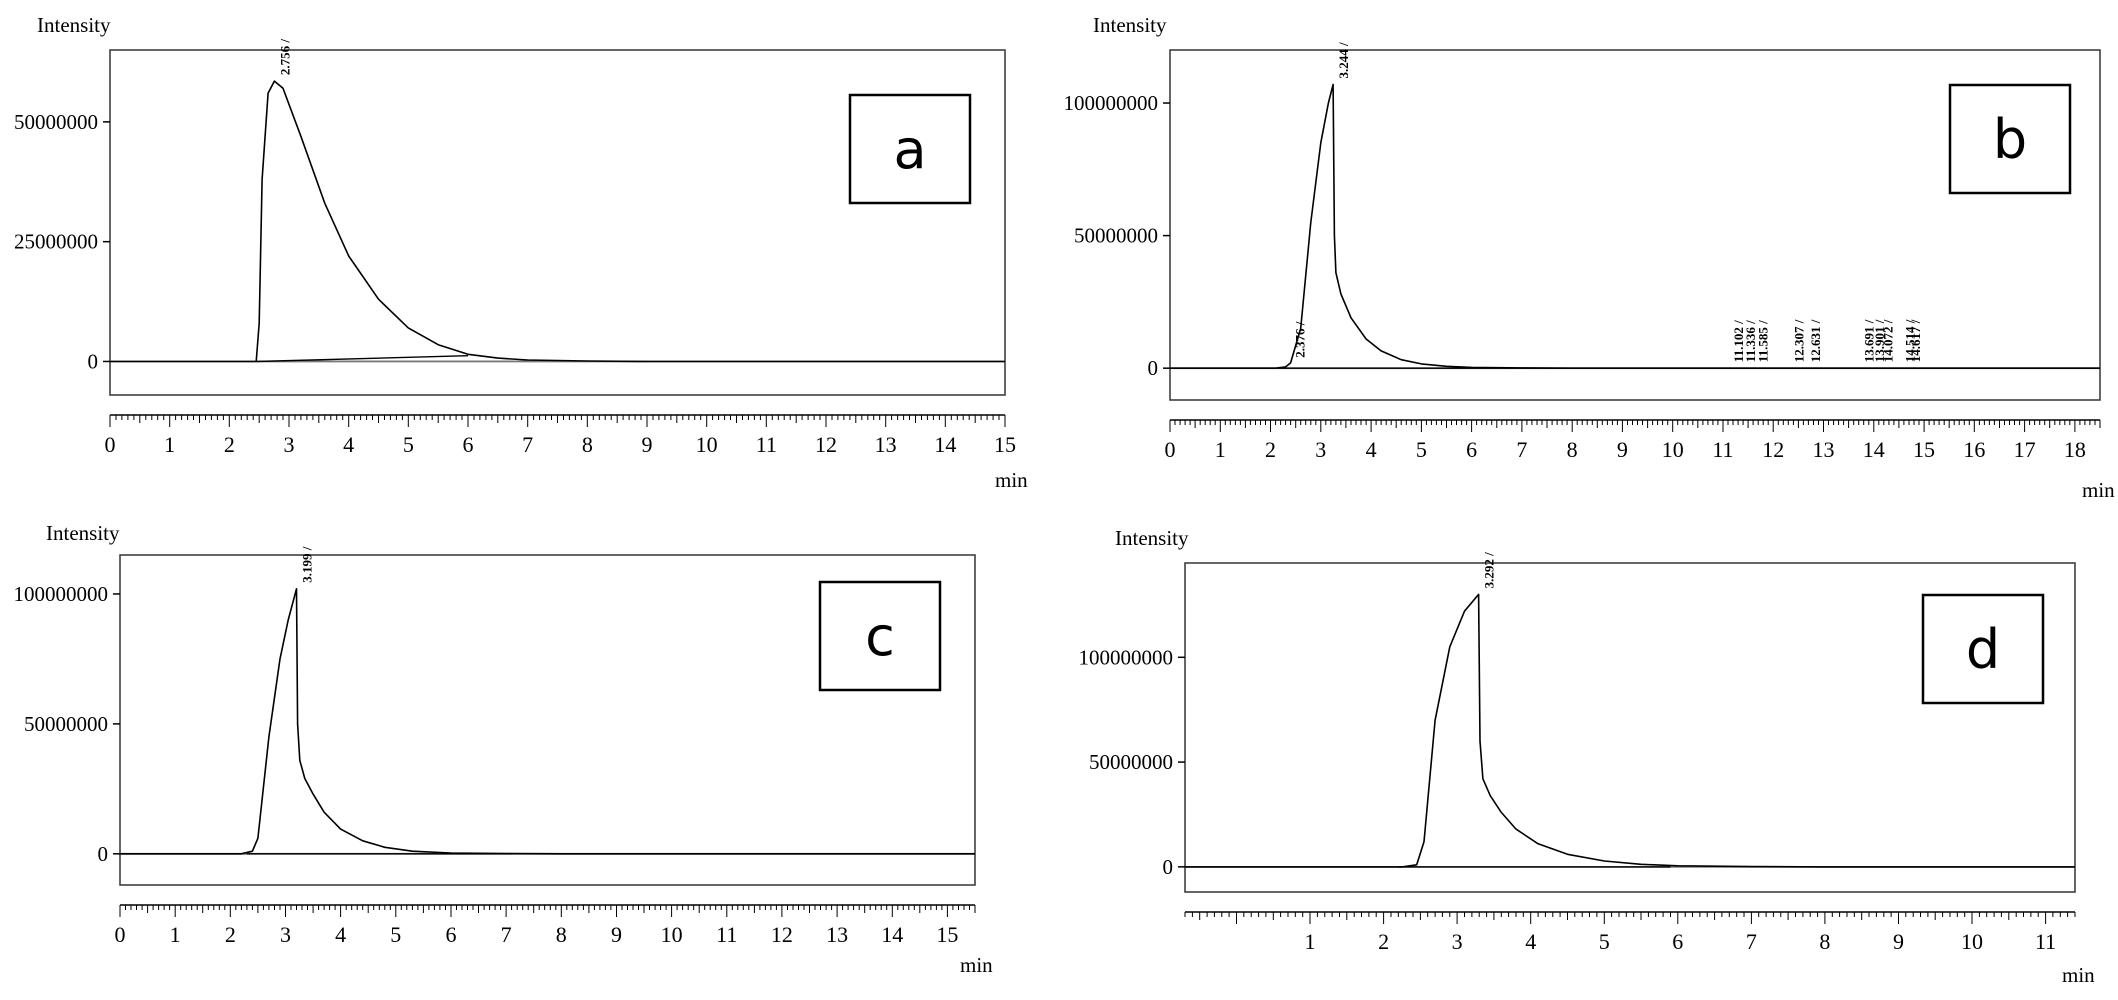  I want to click on peak-label: 3.244 /, so click(1343, 60).